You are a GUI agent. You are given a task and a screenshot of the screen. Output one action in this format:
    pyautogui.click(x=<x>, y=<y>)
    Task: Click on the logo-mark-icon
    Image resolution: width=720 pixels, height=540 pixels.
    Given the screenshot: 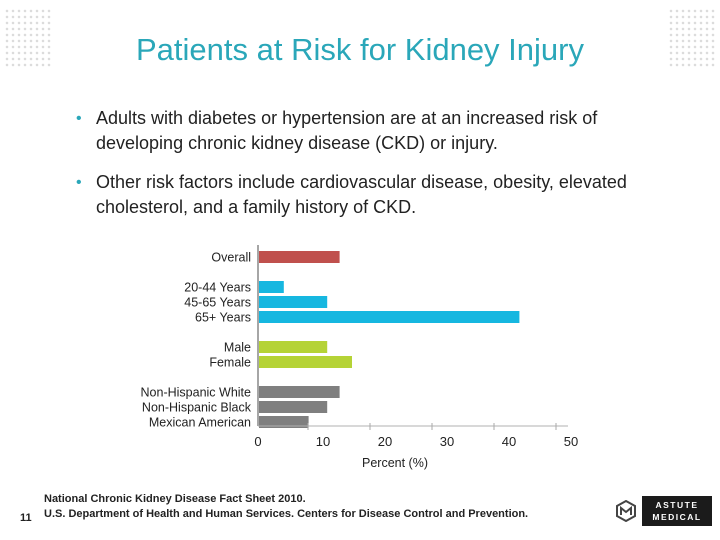 What is the action you would take?
    pyautogui.click(x=626, y=511)
    